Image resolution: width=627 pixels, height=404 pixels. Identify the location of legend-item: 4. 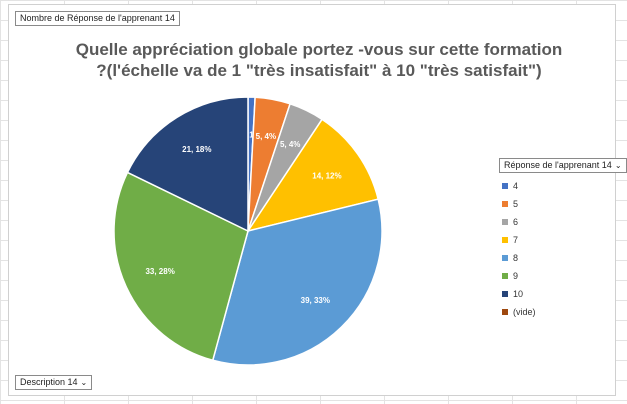
(564, 186).